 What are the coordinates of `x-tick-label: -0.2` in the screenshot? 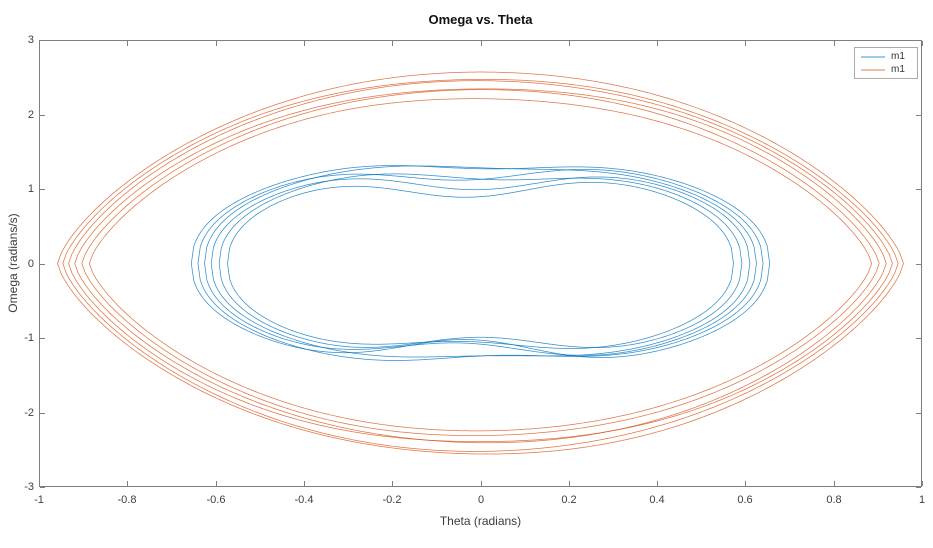 It's located at (392, 500).